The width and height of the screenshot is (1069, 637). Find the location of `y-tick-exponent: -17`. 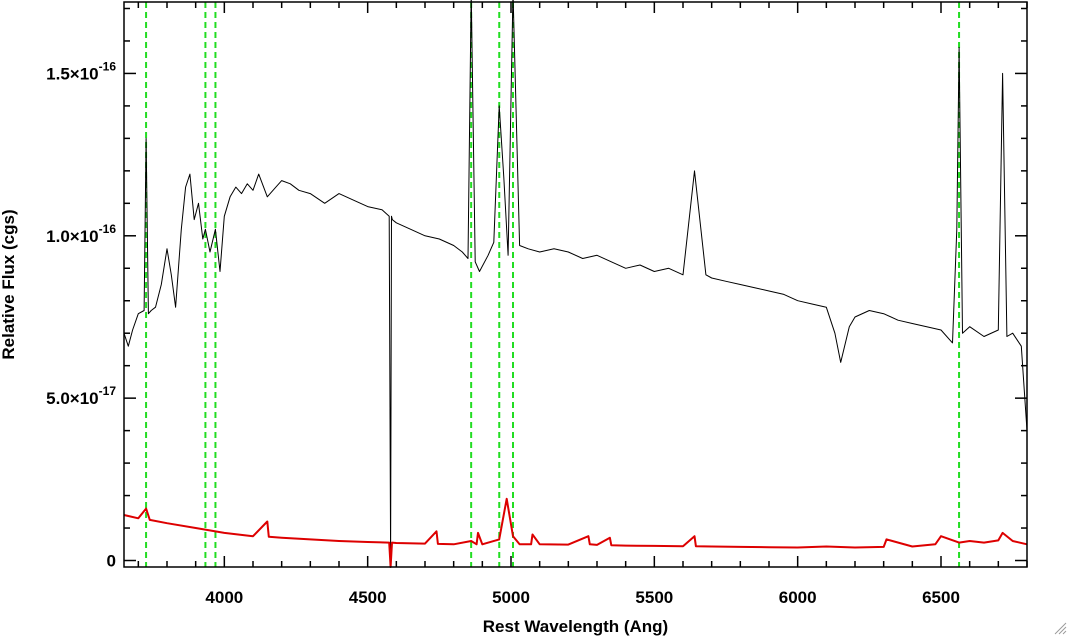

y-tick-exponent: -17 is located at coordinates (108, 391).